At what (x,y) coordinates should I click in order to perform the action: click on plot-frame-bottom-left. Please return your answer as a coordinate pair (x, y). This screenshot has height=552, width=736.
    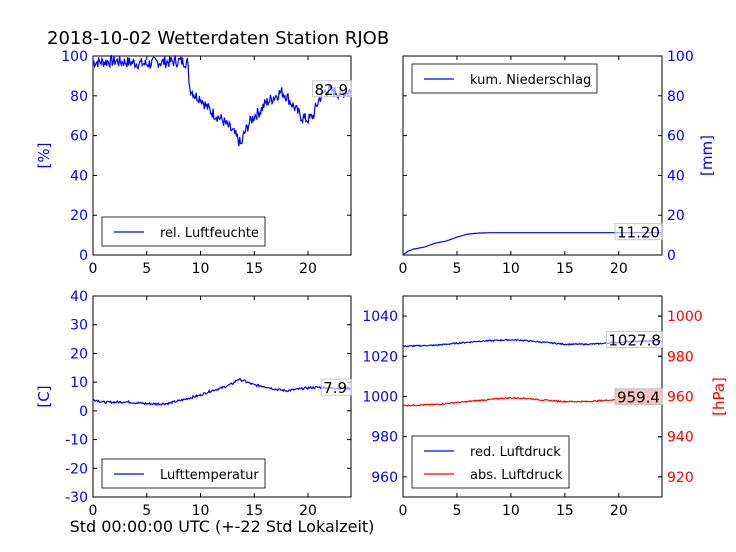
    Looking at the image, I should click on (222, 396).